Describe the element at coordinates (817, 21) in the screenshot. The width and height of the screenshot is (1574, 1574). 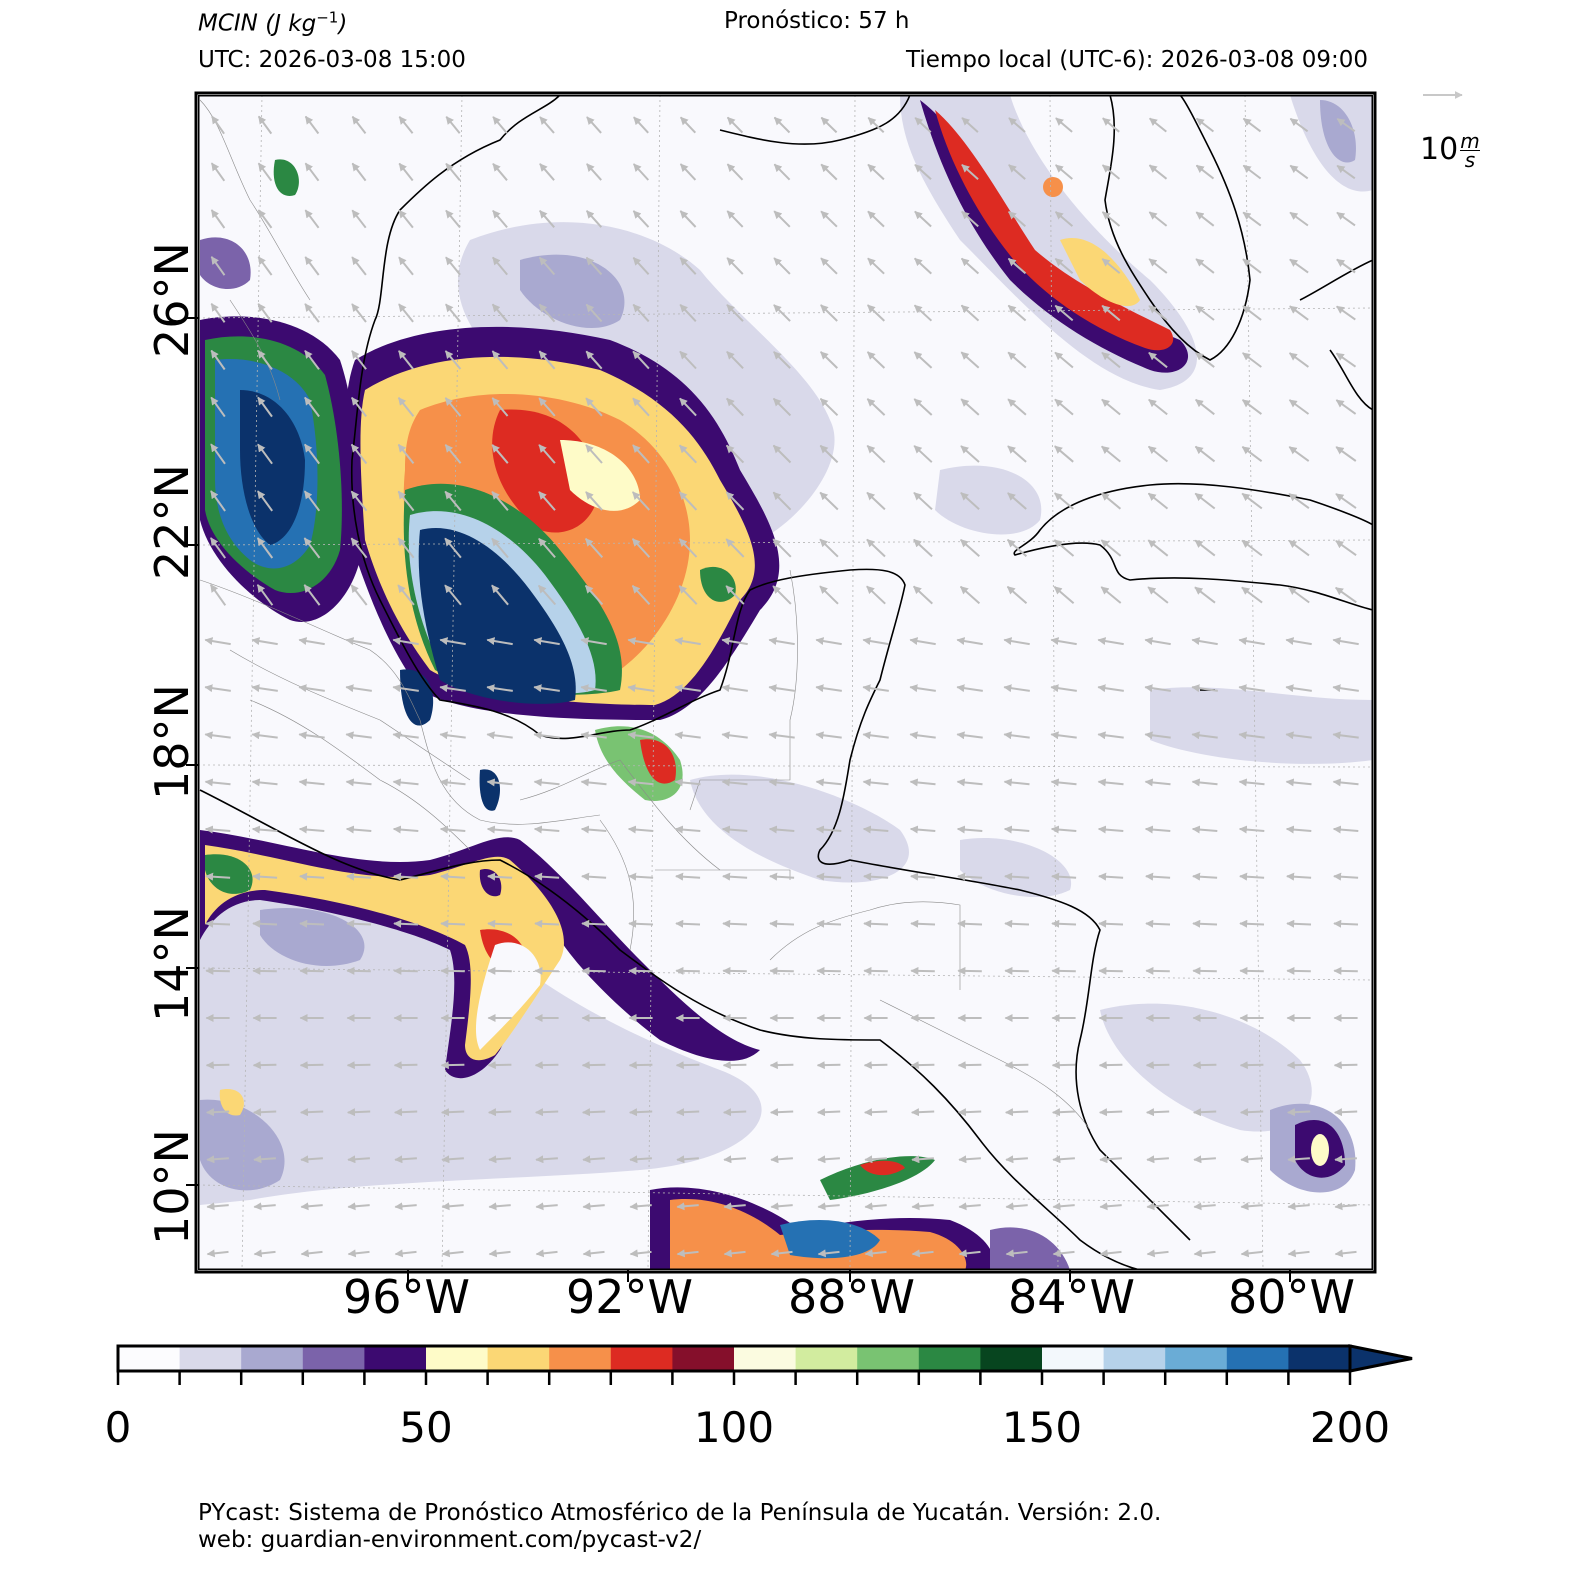
I see `forecast-hour: Pronóstico: 57 h` at that location.